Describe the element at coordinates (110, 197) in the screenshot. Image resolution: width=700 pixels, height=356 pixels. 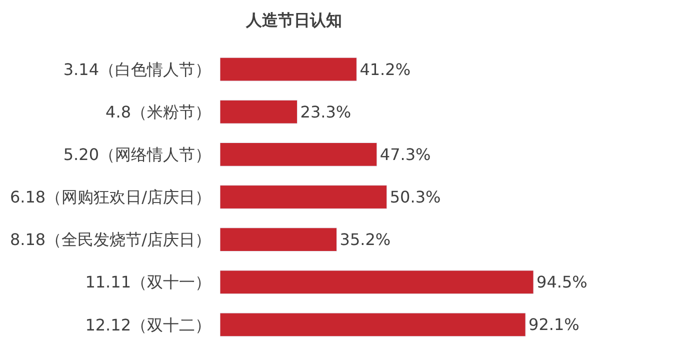
I see `y-tick-label: 6.18（网购狂欢日/店庆日）` at that location.